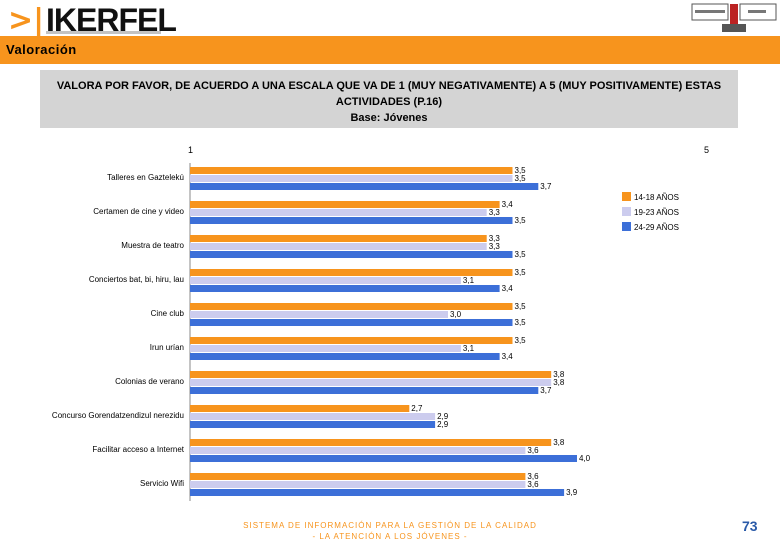  What do you see at coordinates (389, 118) in the screenshot?
I see `question-base: Base: Jóvenes` at bounding box center [389, 118].